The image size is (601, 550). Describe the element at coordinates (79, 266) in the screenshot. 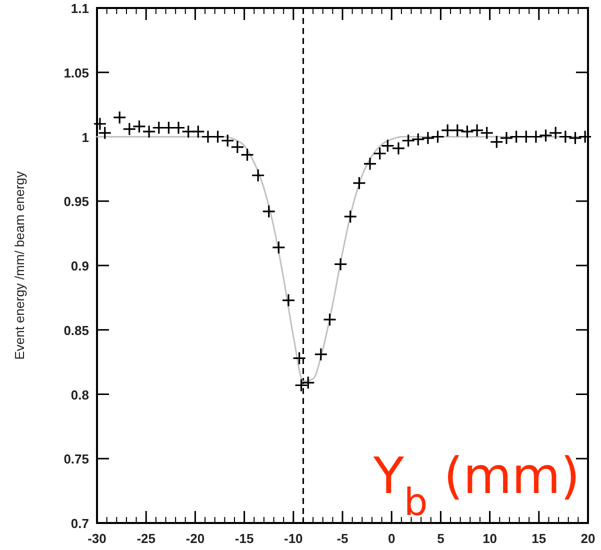

I see `y-tick-label: 0.9` at that location.